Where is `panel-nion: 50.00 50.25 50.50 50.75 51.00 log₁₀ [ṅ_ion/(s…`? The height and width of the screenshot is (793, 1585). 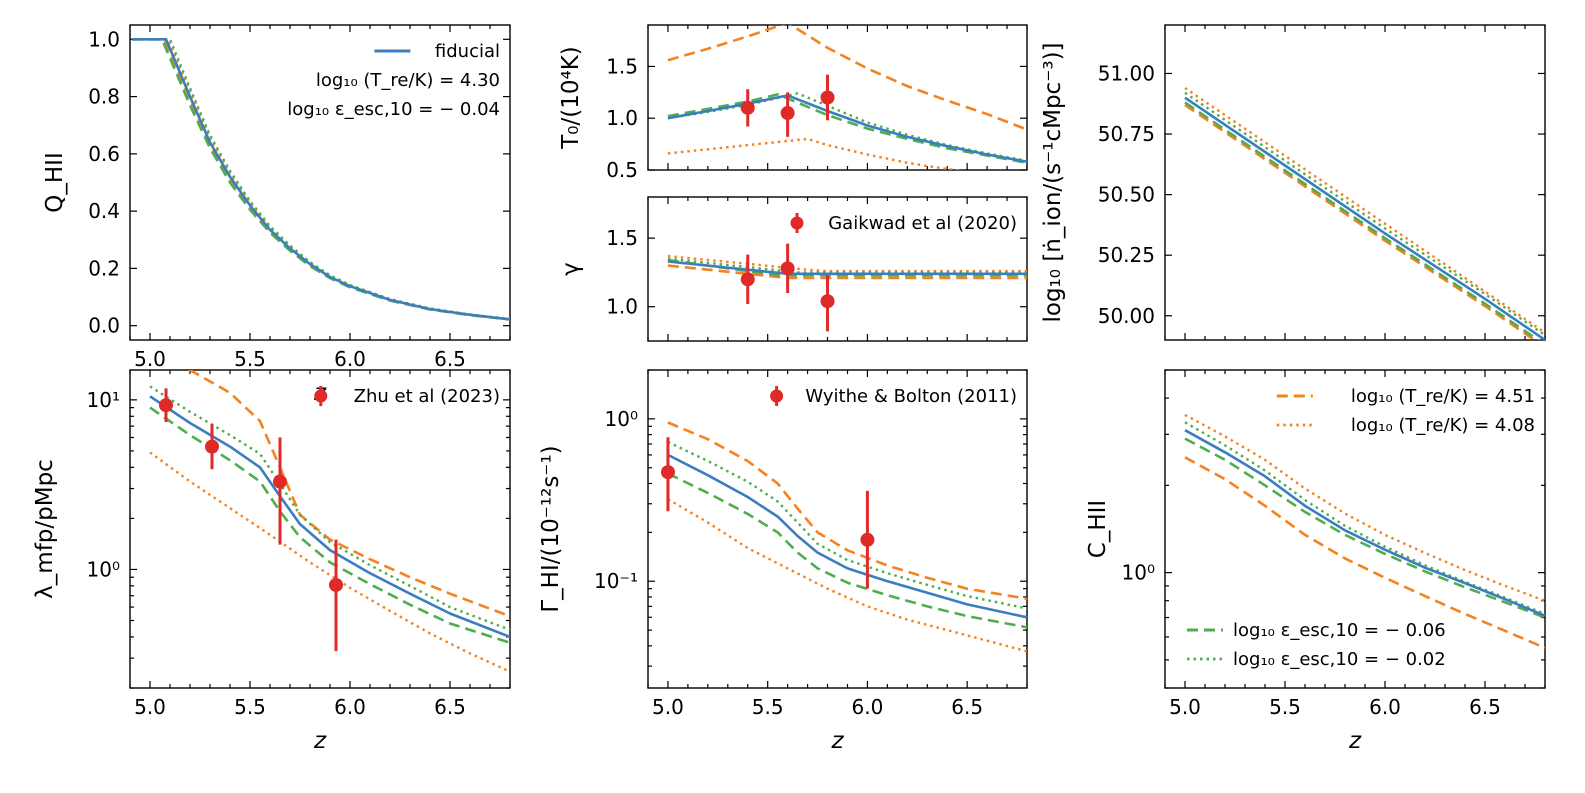 panel-nion: 50.00 50.25 50.50 50.75 51.00 log₁₀ [ṅ_ion/(s… is located at coordinates (1293, 182).